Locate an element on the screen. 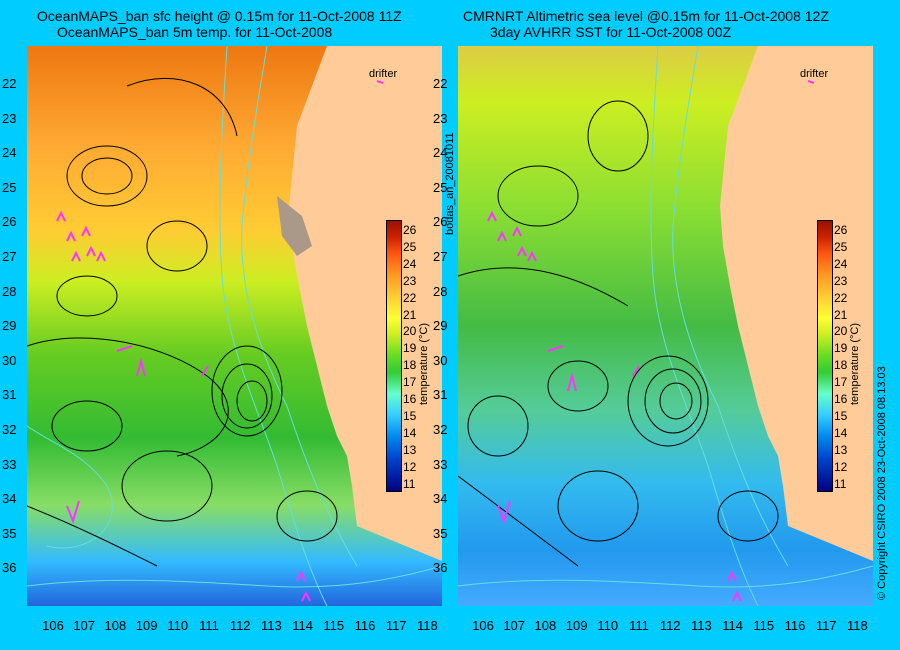 This screenshot has height=650, width=900. latitude-label: 29 is located at coordinates (440, 326).